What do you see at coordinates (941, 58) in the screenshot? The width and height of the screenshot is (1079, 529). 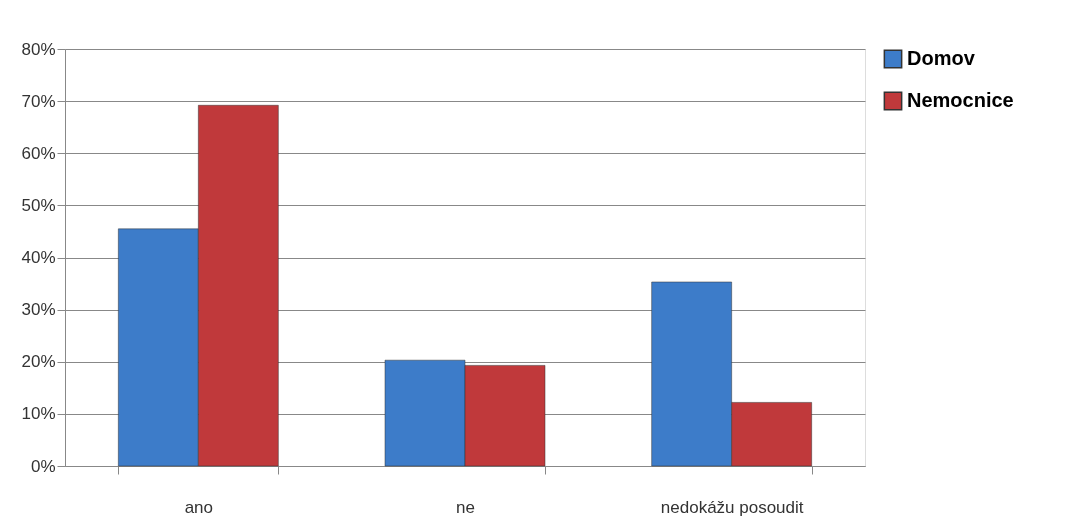 I see `legend-label: Domov` at bounding box center [941, 58].